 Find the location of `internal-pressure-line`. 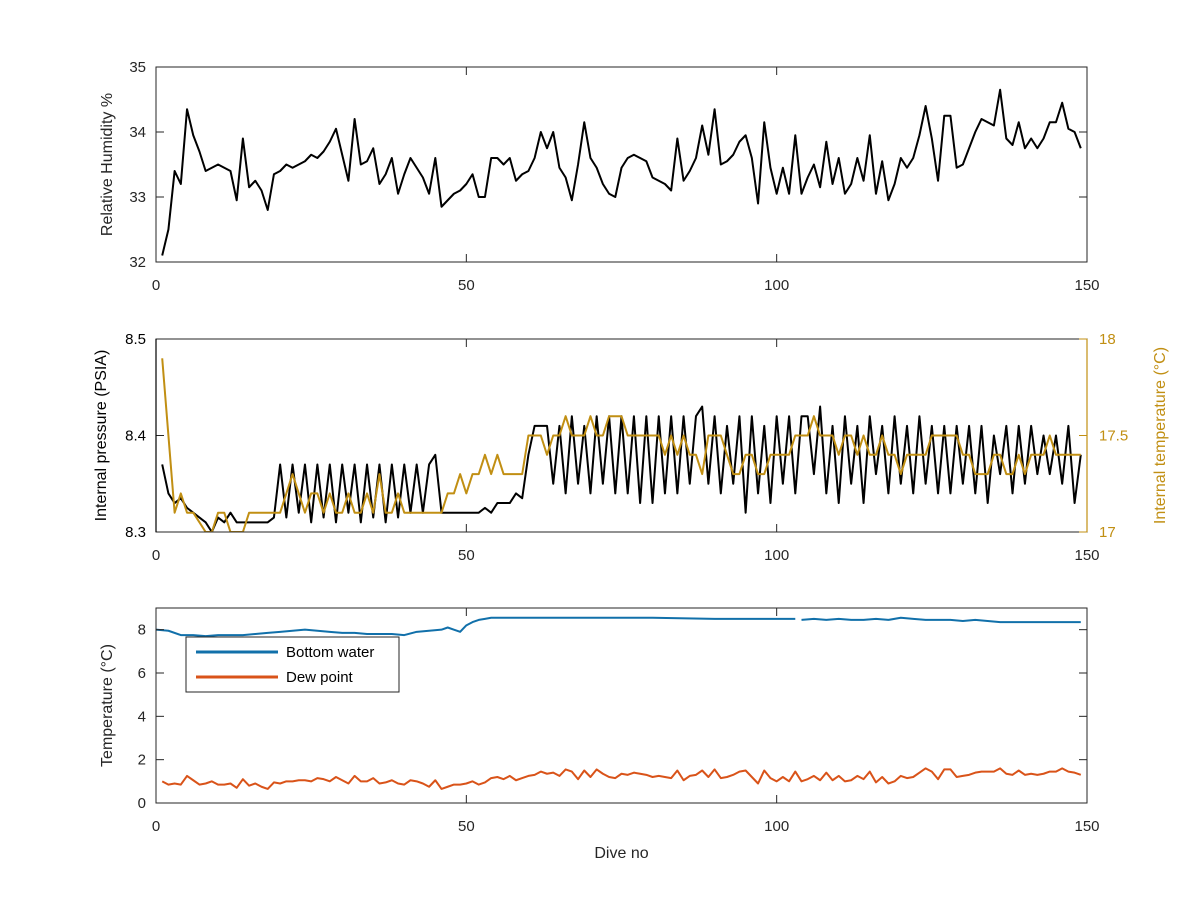

internal-pressure-line is located at coordinates (621, 468).